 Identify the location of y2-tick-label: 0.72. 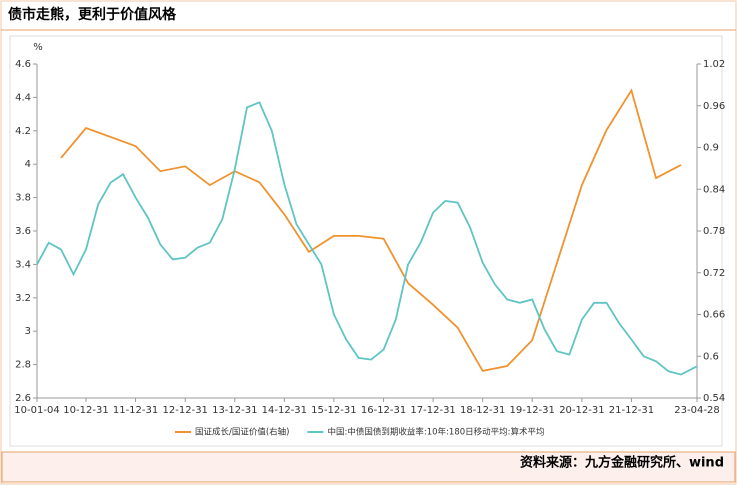
(714, 273).